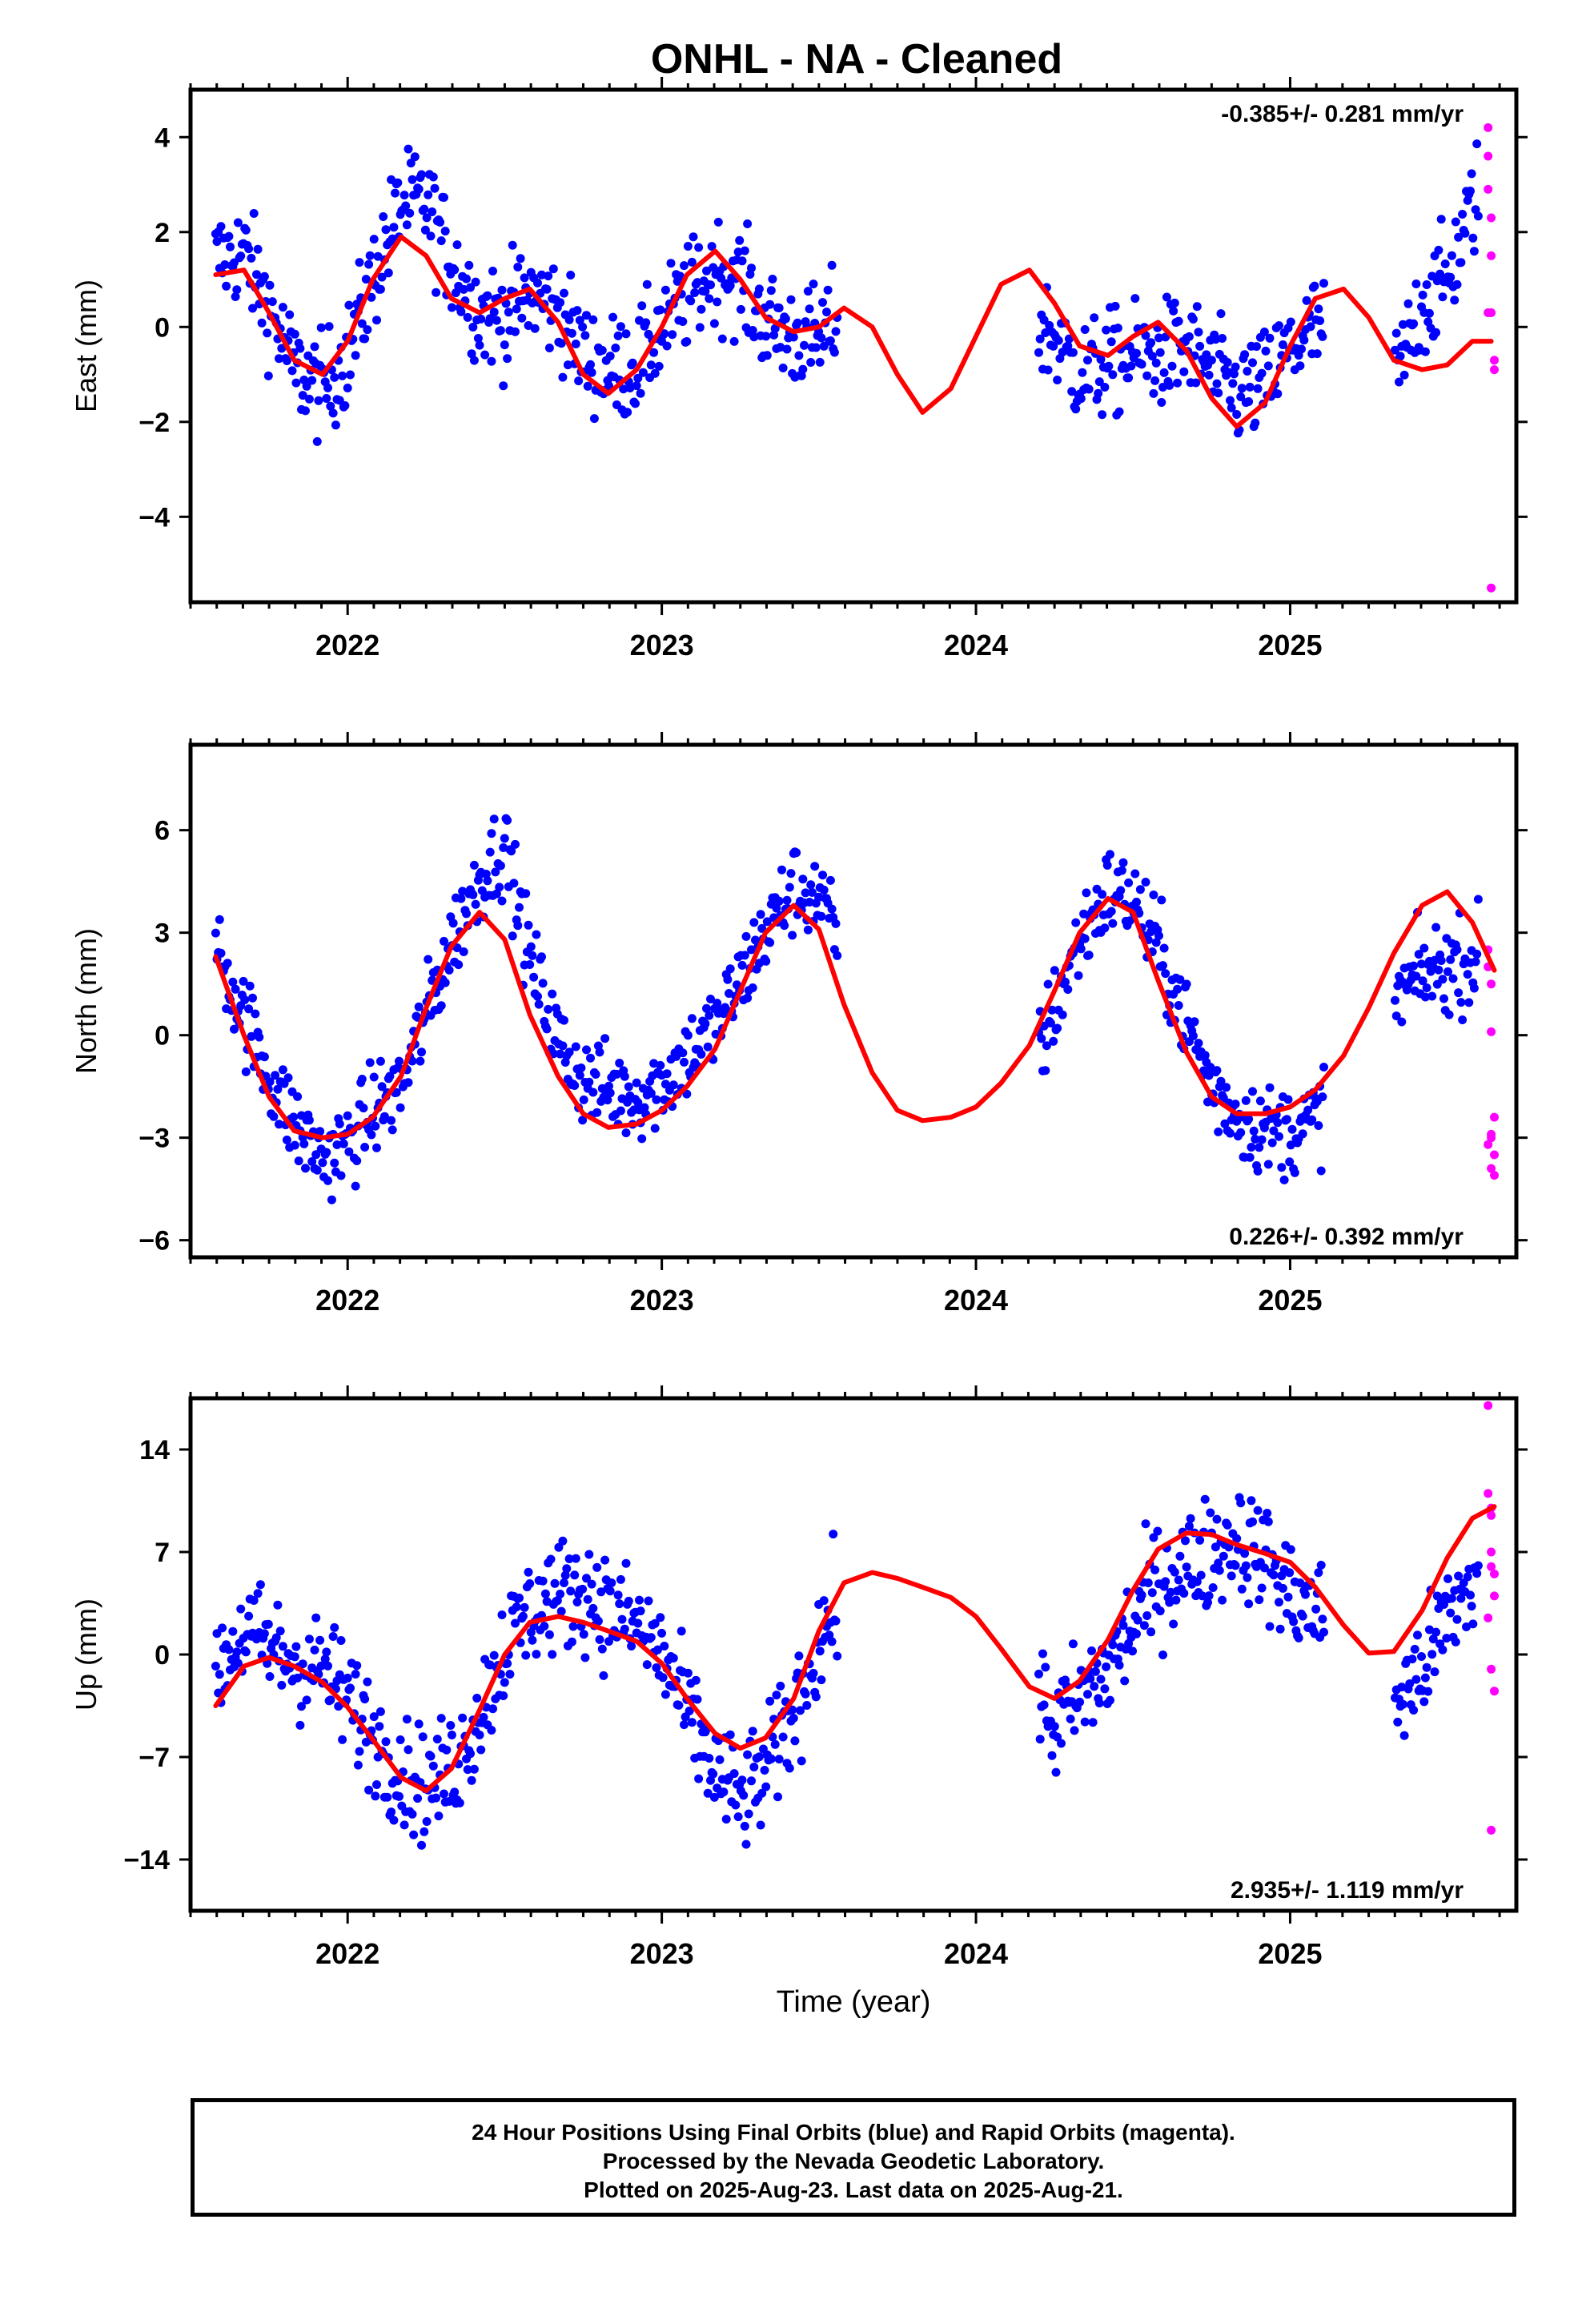 The image size is (1582, 2324). I want to click on up-ytick-label: 0, so click(162, 1655).